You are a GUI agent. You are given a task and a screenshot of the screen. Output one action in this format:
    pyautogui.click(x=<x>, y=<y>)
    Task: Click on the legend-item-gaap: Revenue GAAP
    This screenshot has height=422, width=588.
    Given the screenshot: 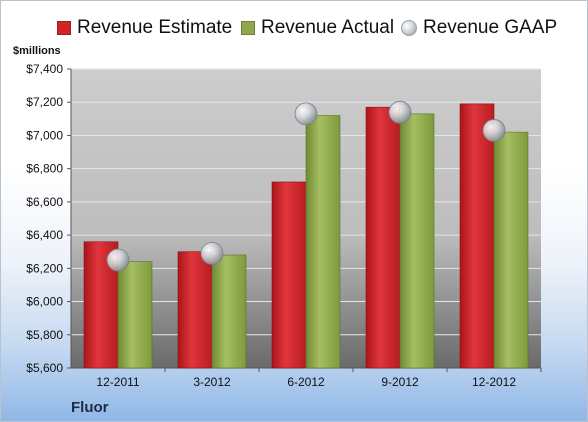 What is the action you would take?
    pyautogui.click(x=479, y=28)
    